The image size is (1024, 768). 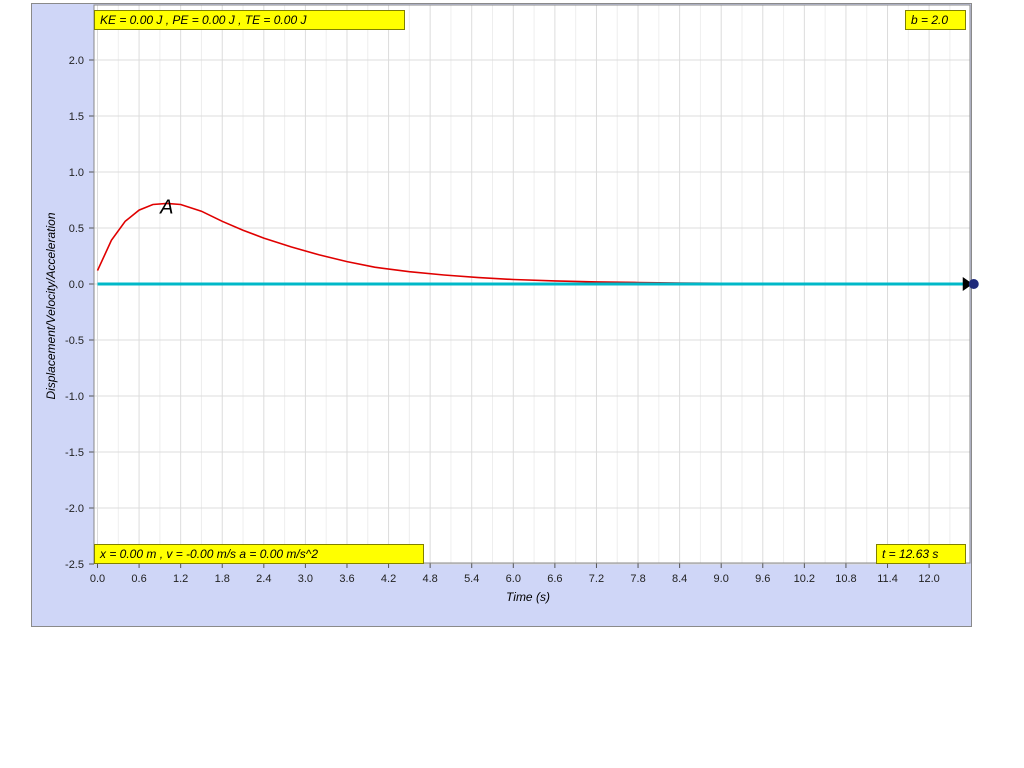 What do you see at coordinates (679, 579) in the screenshot?
I see `x-tick-label: 8.4` at bounding box center [679, 579].